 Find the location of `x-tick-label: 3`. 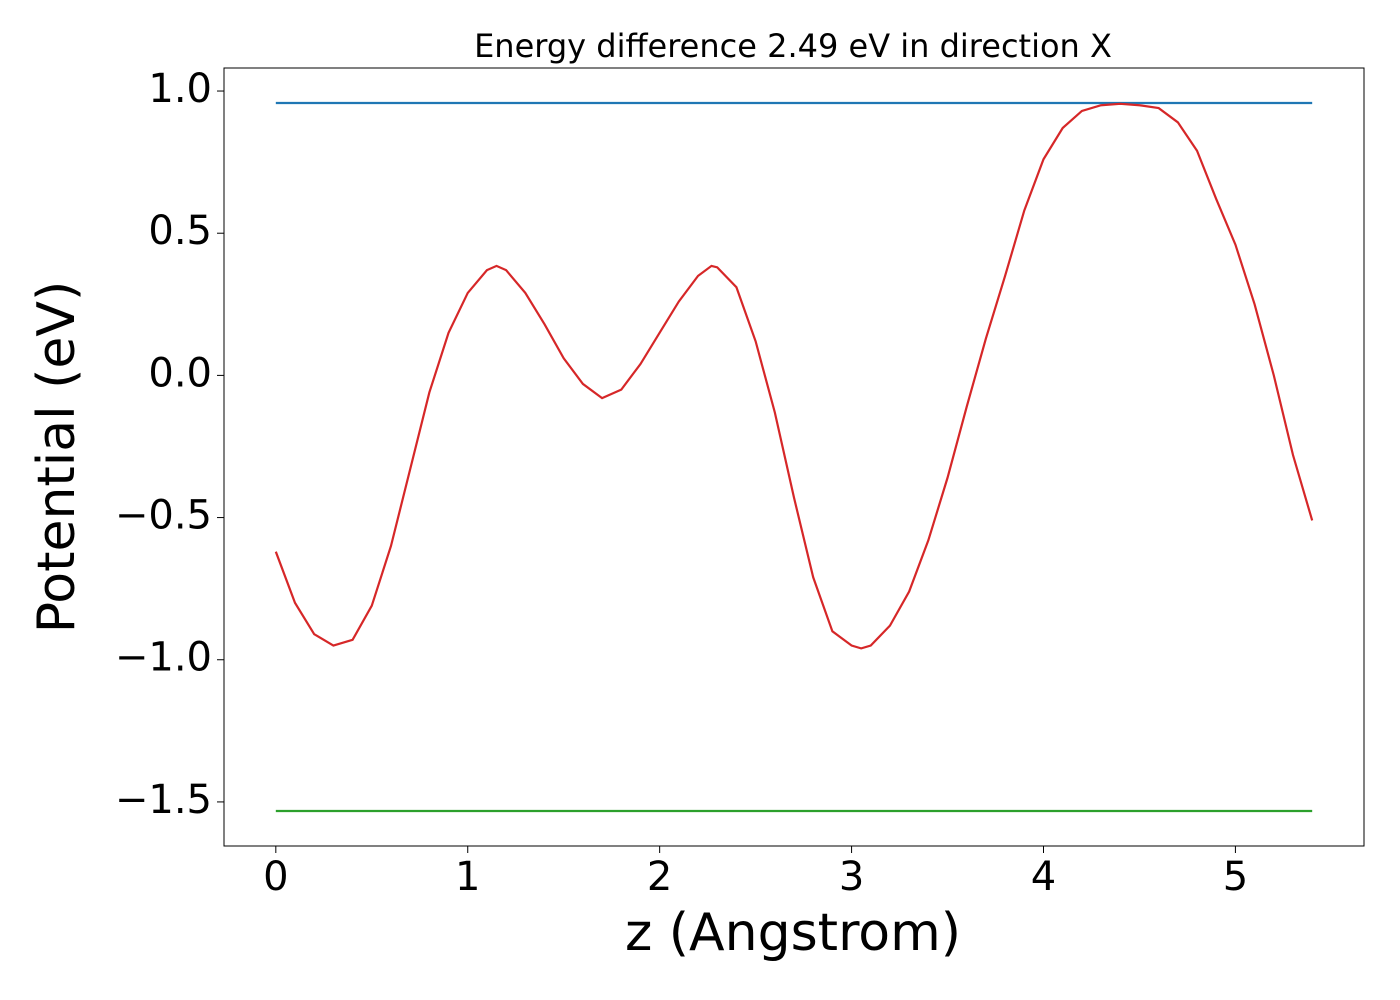

x-tick-label: 3 is located at coordinates (851, 877).